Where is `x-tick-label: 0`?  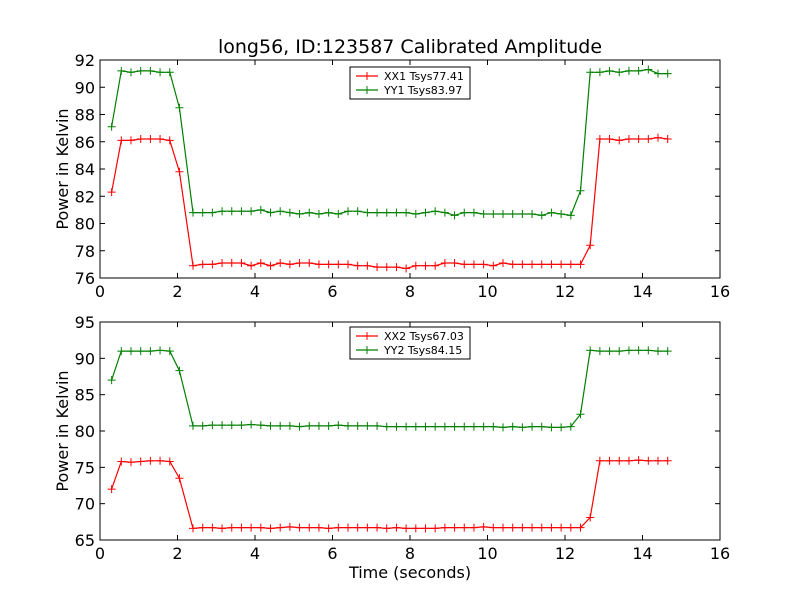
x-tick-label: 0 is located at coordinates (100, 553).